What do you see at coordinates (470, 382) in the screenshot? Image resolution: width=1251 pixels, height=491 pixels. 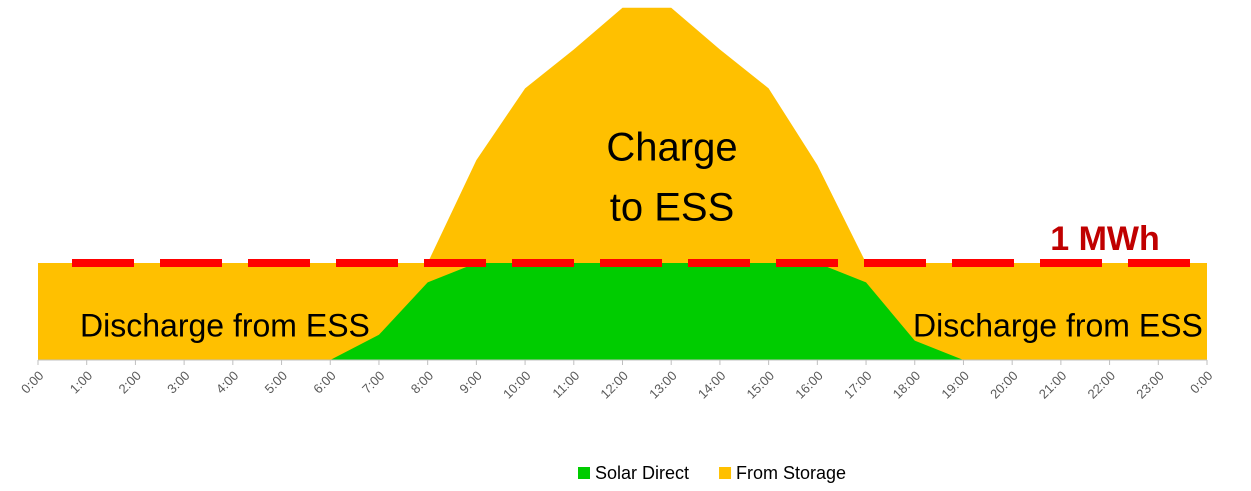 I see `x-tick-label: 9:00` at bounding box center [470, 382].